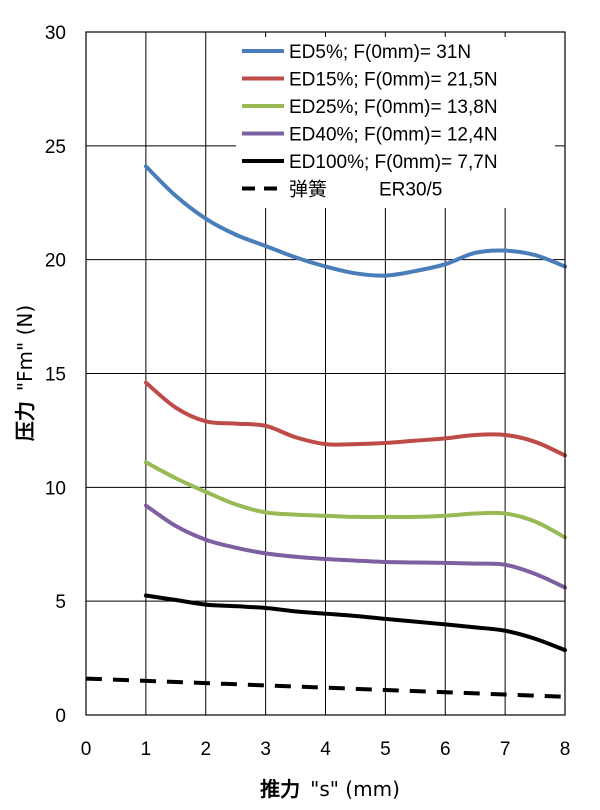  Describe the element at coordinates (55, 261) in the screenshot. I see `y-tick-label: 20` at that location.